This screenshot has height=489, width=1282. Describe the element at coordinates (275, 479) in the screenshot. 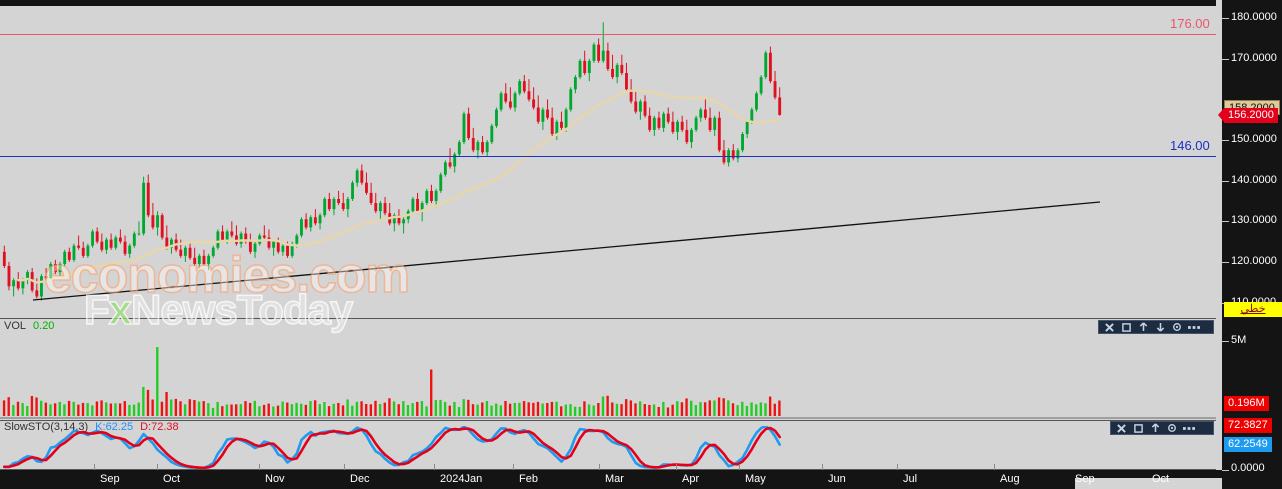

I see `x-axis-label: Nov` at that location.